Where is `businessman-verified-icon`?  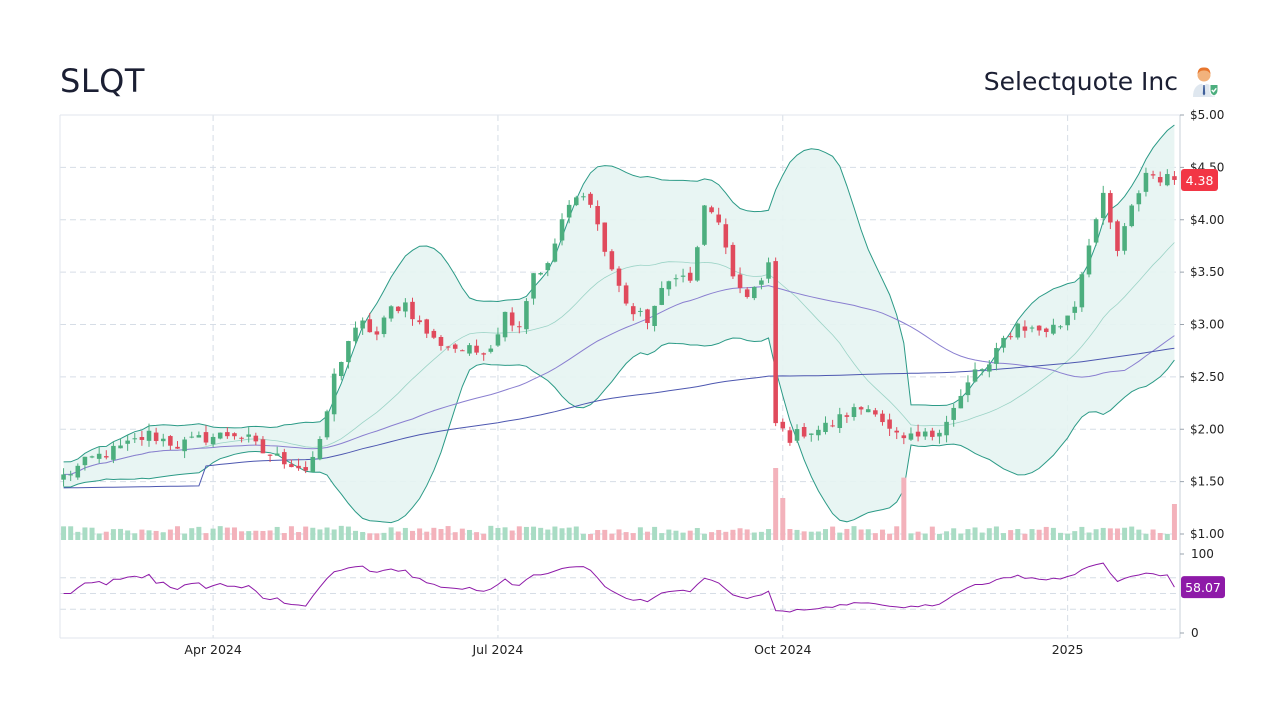 businessman-verified-icon is located at coordinates (1206, 82).